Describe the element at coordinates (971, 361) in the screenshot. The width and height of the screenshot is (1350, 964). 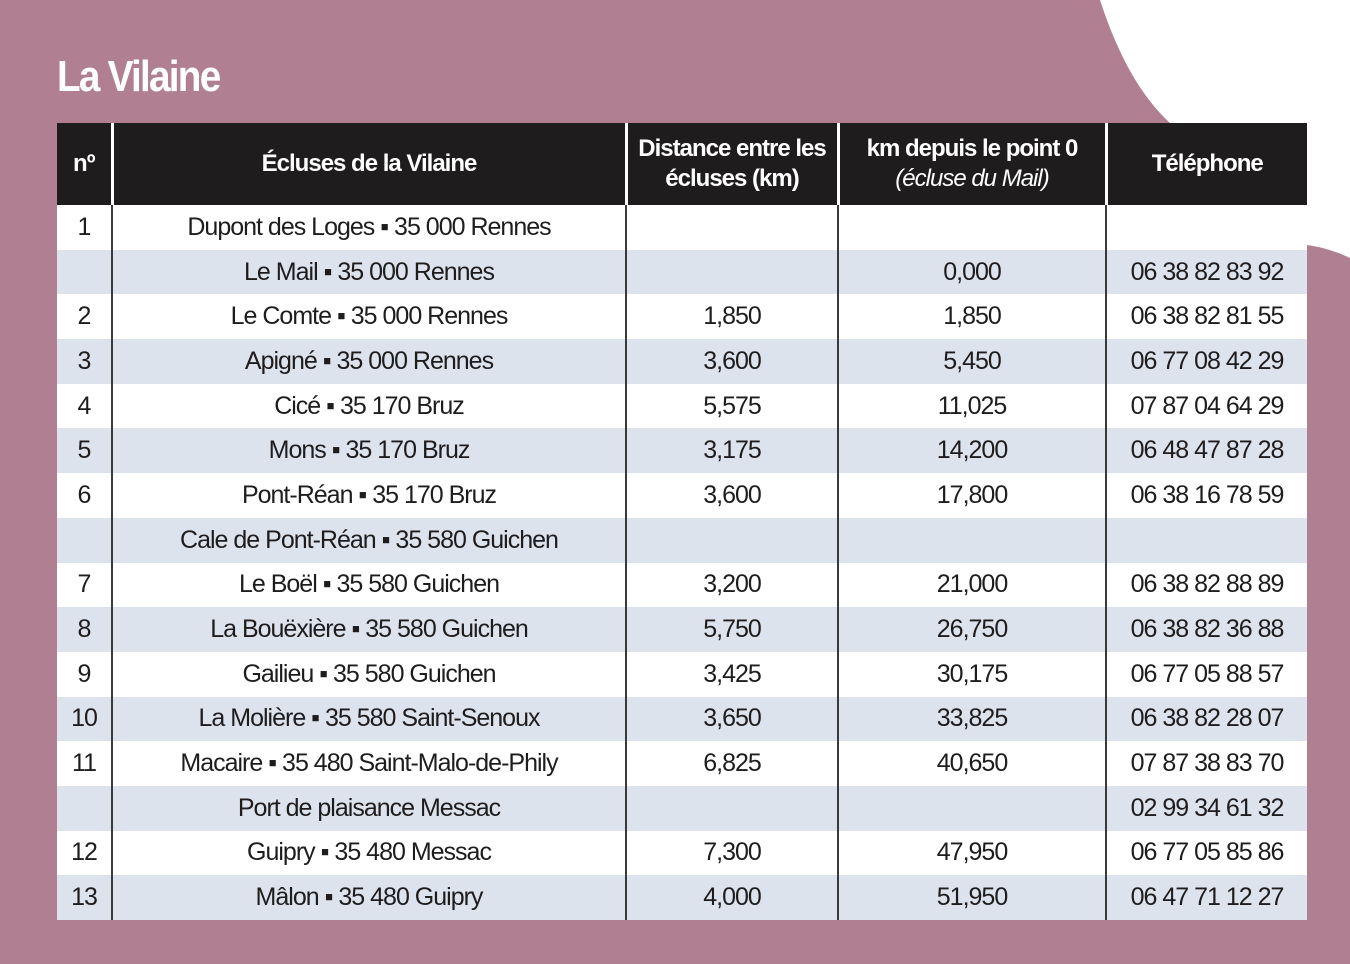
I see `table-cell: 5,450` at that location.